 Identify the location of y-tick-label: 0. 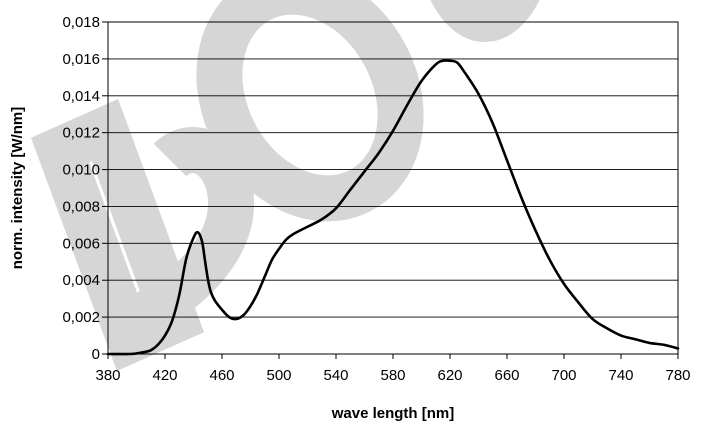
(96, 354).